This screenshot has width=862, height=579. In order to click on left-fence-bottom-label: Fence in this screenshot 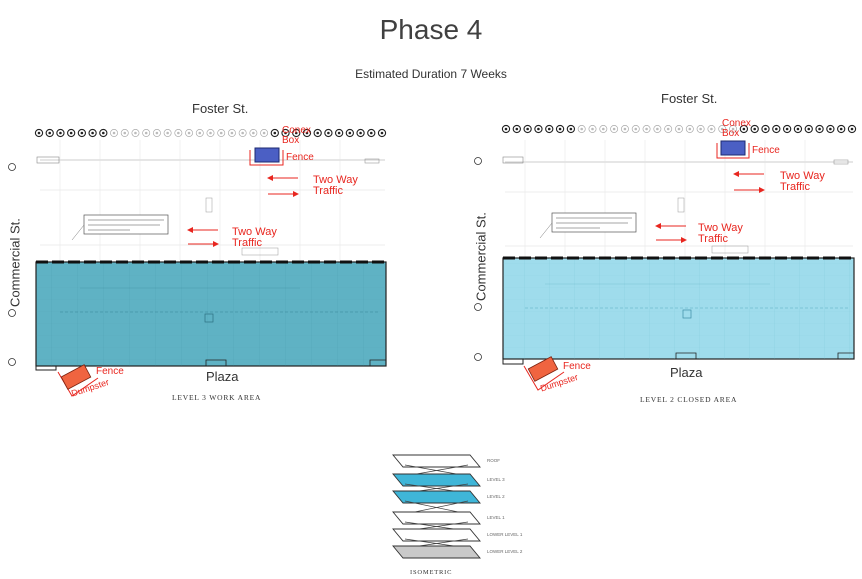, I will do `click(110, 371)`.